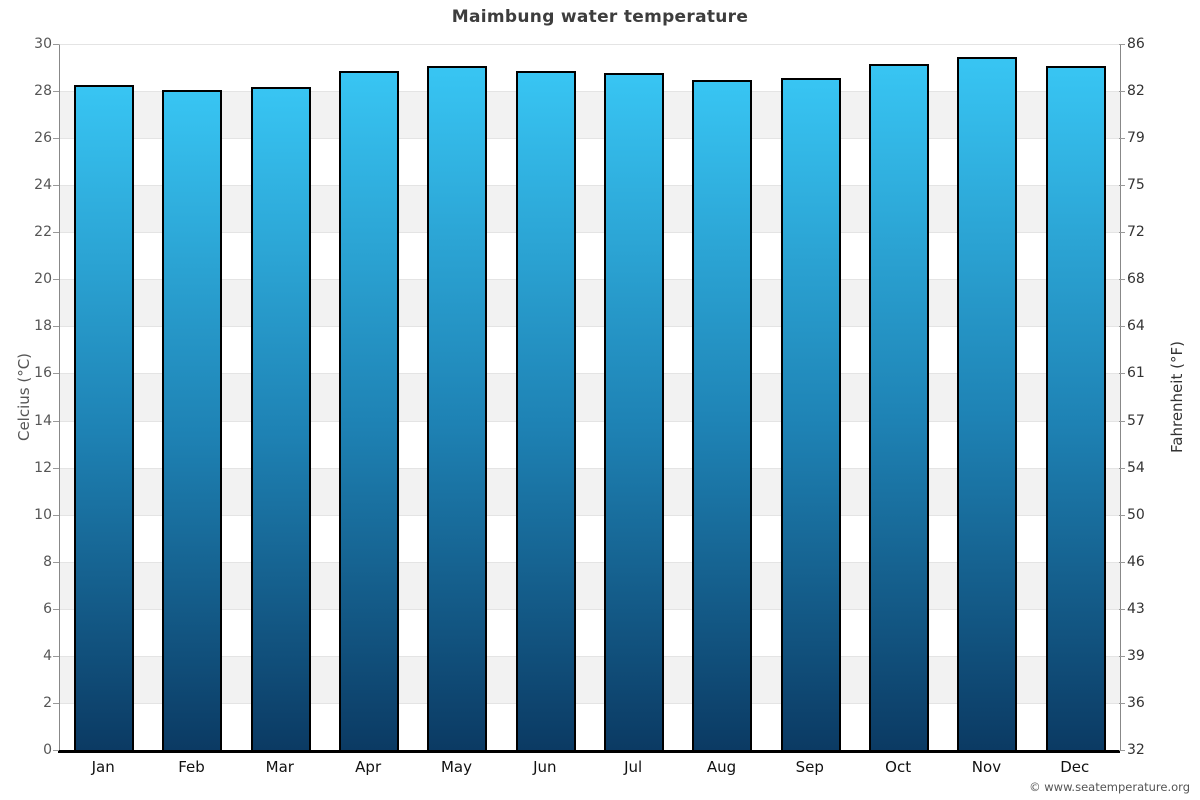  Describe the element at coordinates (43, 514) in the screenshot. I see `celsius-tick-label: 10` at that location.